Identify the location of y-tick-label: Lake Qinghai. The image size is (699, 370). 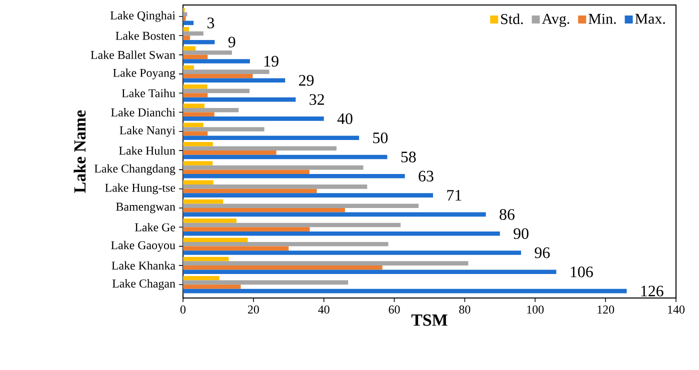
(143, 16).